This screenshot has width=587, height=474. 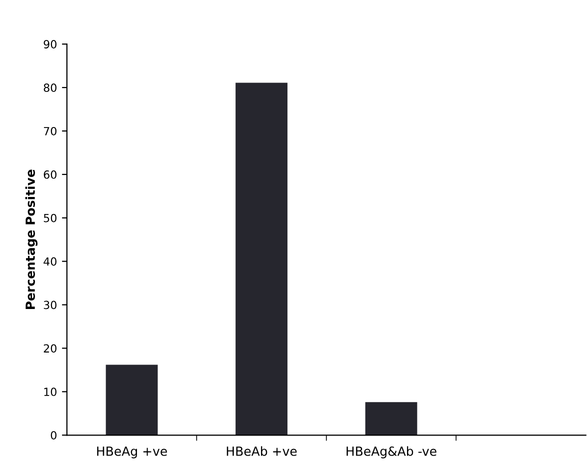 I want to click on y-tick-label: 10, so click(x=50, y=392).